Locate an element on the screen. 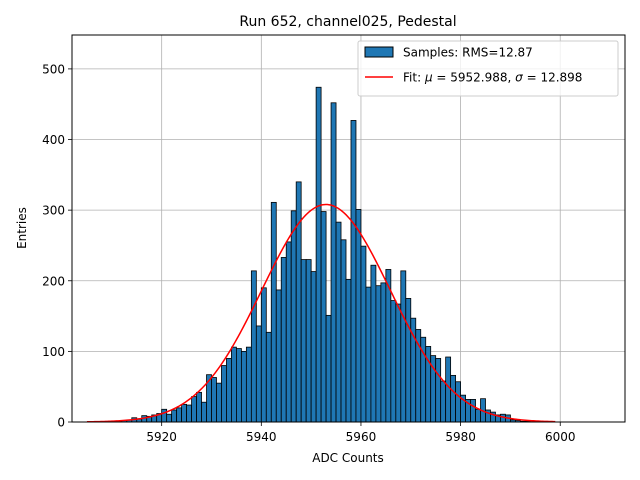  y-tick-label: 300 is located at coordinates (53, 211).